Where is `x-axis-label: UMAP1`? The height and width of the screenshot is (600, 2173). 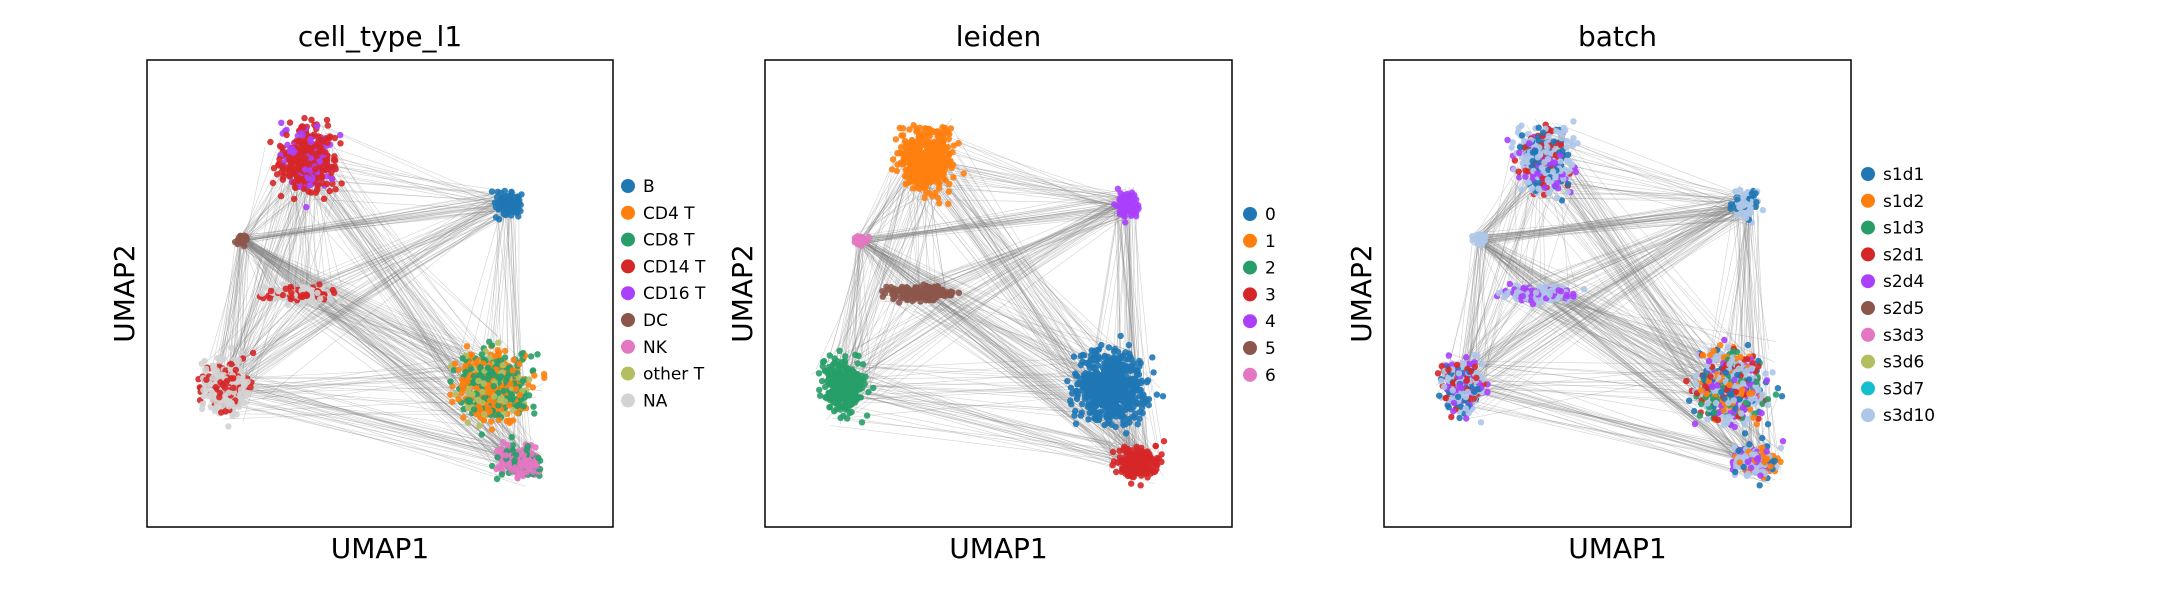
x-axis-label: UMAP1 is located at coordinates (998, 548).